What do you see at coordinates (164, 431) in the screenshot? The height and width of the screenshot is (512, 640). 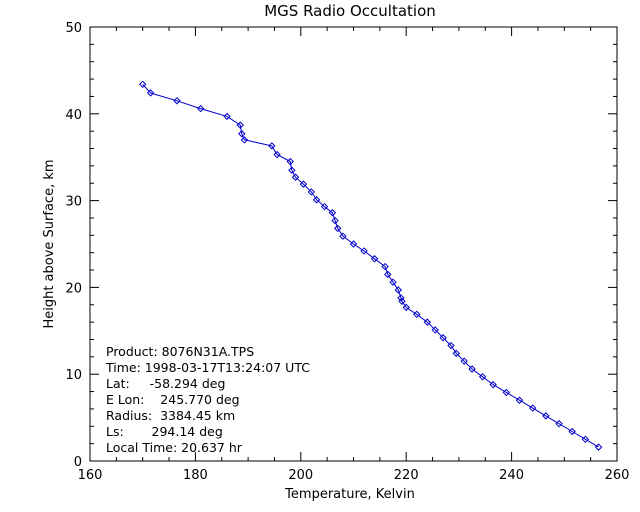 I see `annotation-ls: Ls: 294.14 deg` at bounding box center [164, 431].